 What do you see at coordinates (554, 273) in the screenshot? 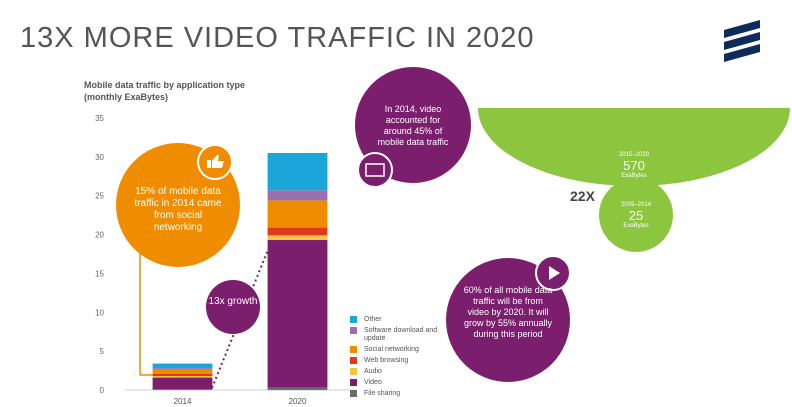
I see `play-glyph` at bounding box center [554, 273].